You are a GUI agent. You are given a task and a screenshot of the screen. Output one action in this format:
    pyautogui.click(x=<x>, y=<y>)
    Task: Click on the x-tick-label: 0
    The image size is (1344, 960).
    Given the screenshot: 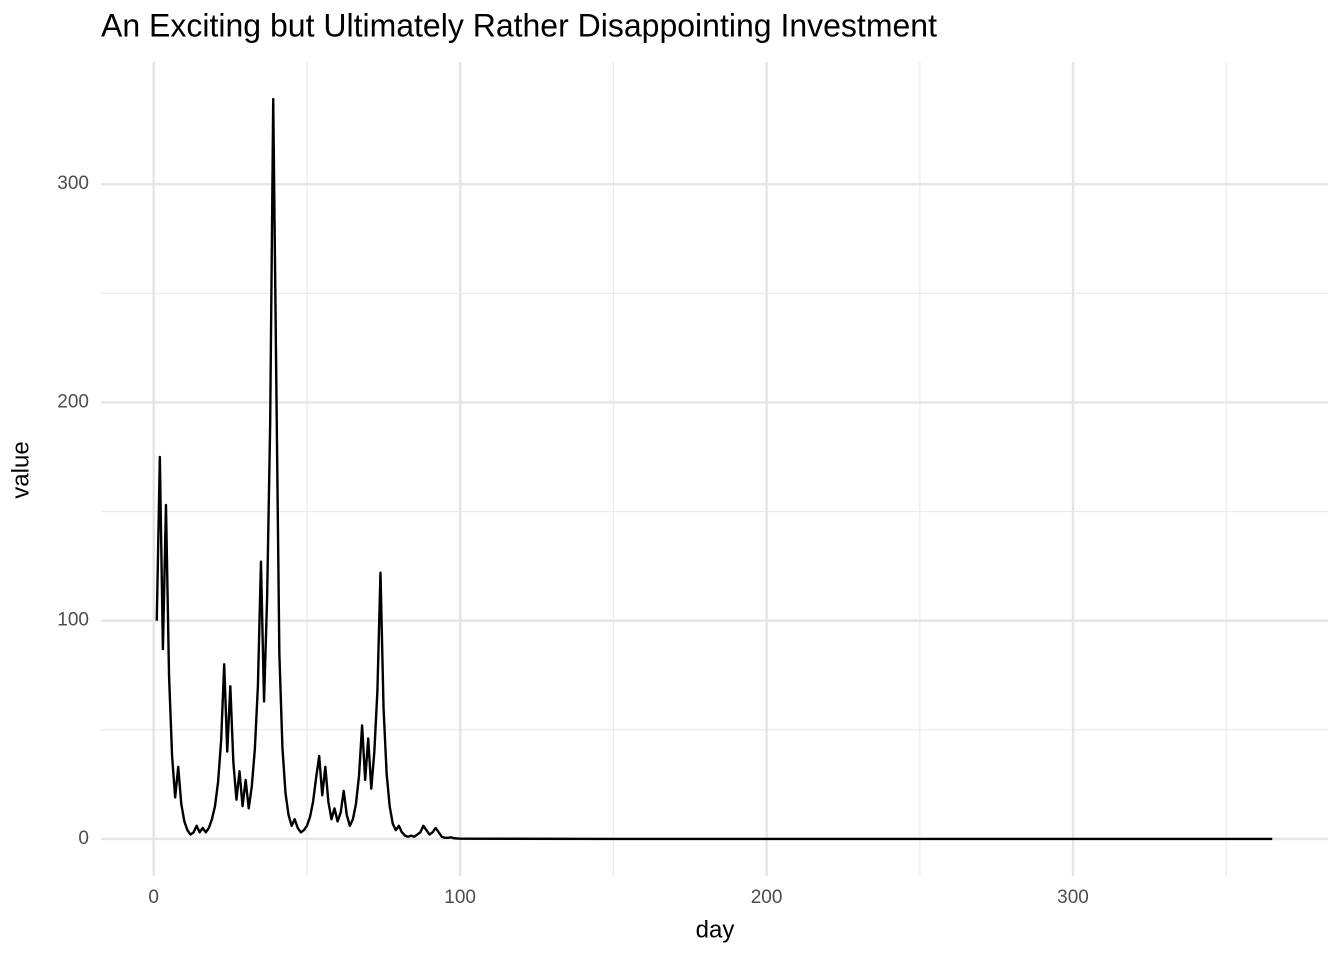 What is the action you would take?
    pyautogui.click(x=153, y=897)
    